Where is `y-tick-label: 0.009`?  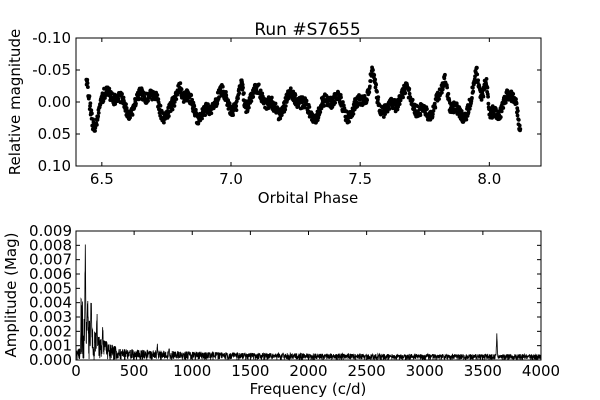 y-tick-label: 0.009 is located at coordinates (50, 231).